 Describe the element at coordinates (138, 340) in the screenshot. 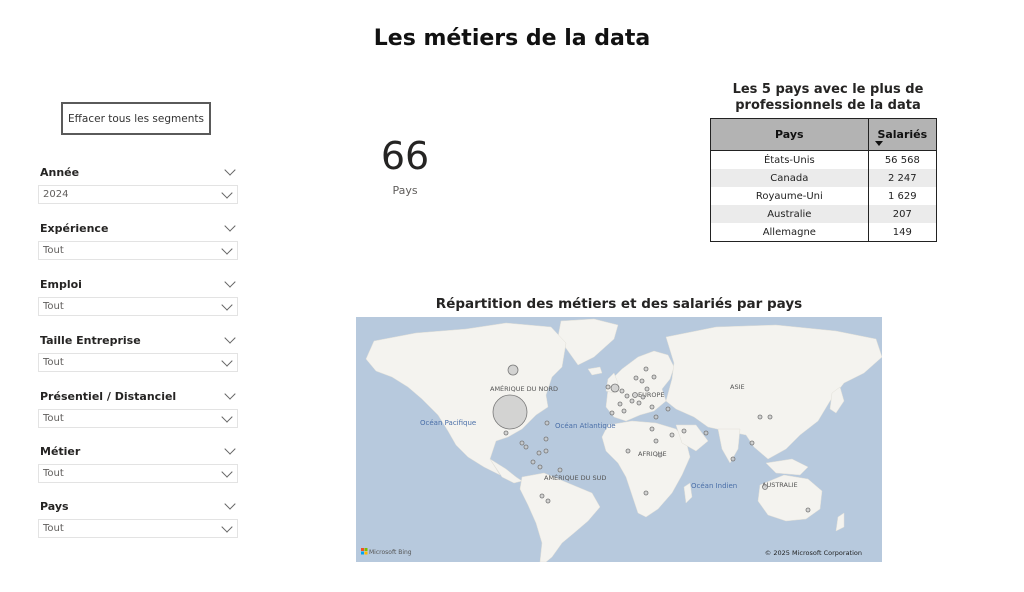

I see `slicer-header: Taille Entreprise` at that location.